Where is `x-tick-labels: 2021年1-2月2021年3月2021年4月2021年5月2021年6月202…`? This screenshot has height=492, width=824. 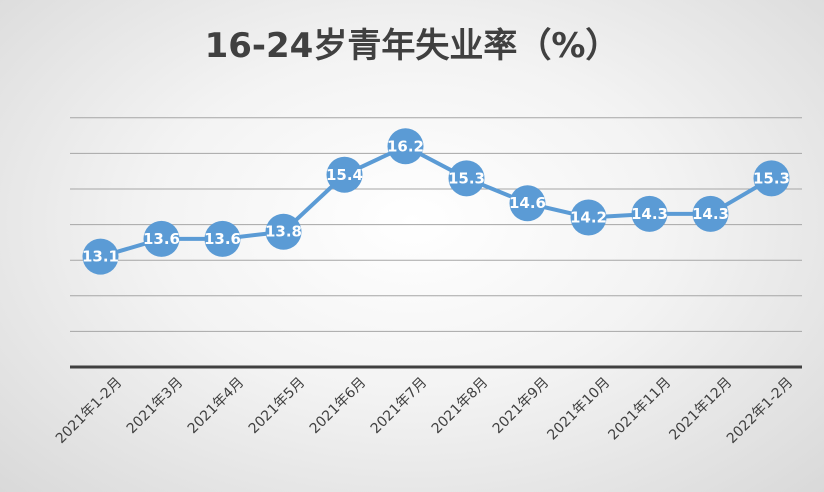 x-tick-labels: 2021年1-2月2021年3月2021年4月2021年5月2021年6月202… is located at coordinates (424, 411).